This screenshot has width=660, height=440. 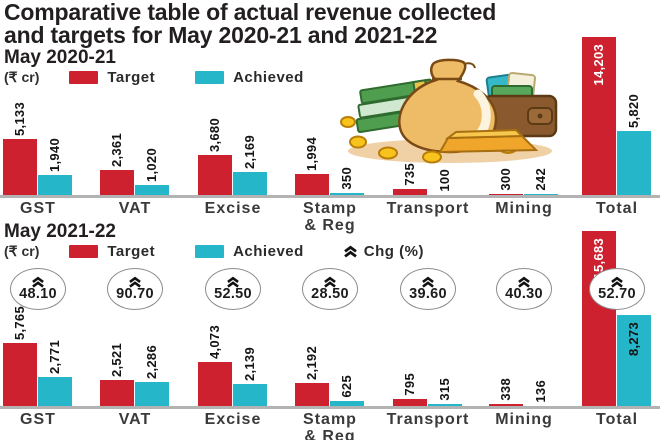 What do you see at coordinates (54, 154) in the screenshot?
I see `value-label-achieved-gst: 1,940` at bounding box center [54, 154].